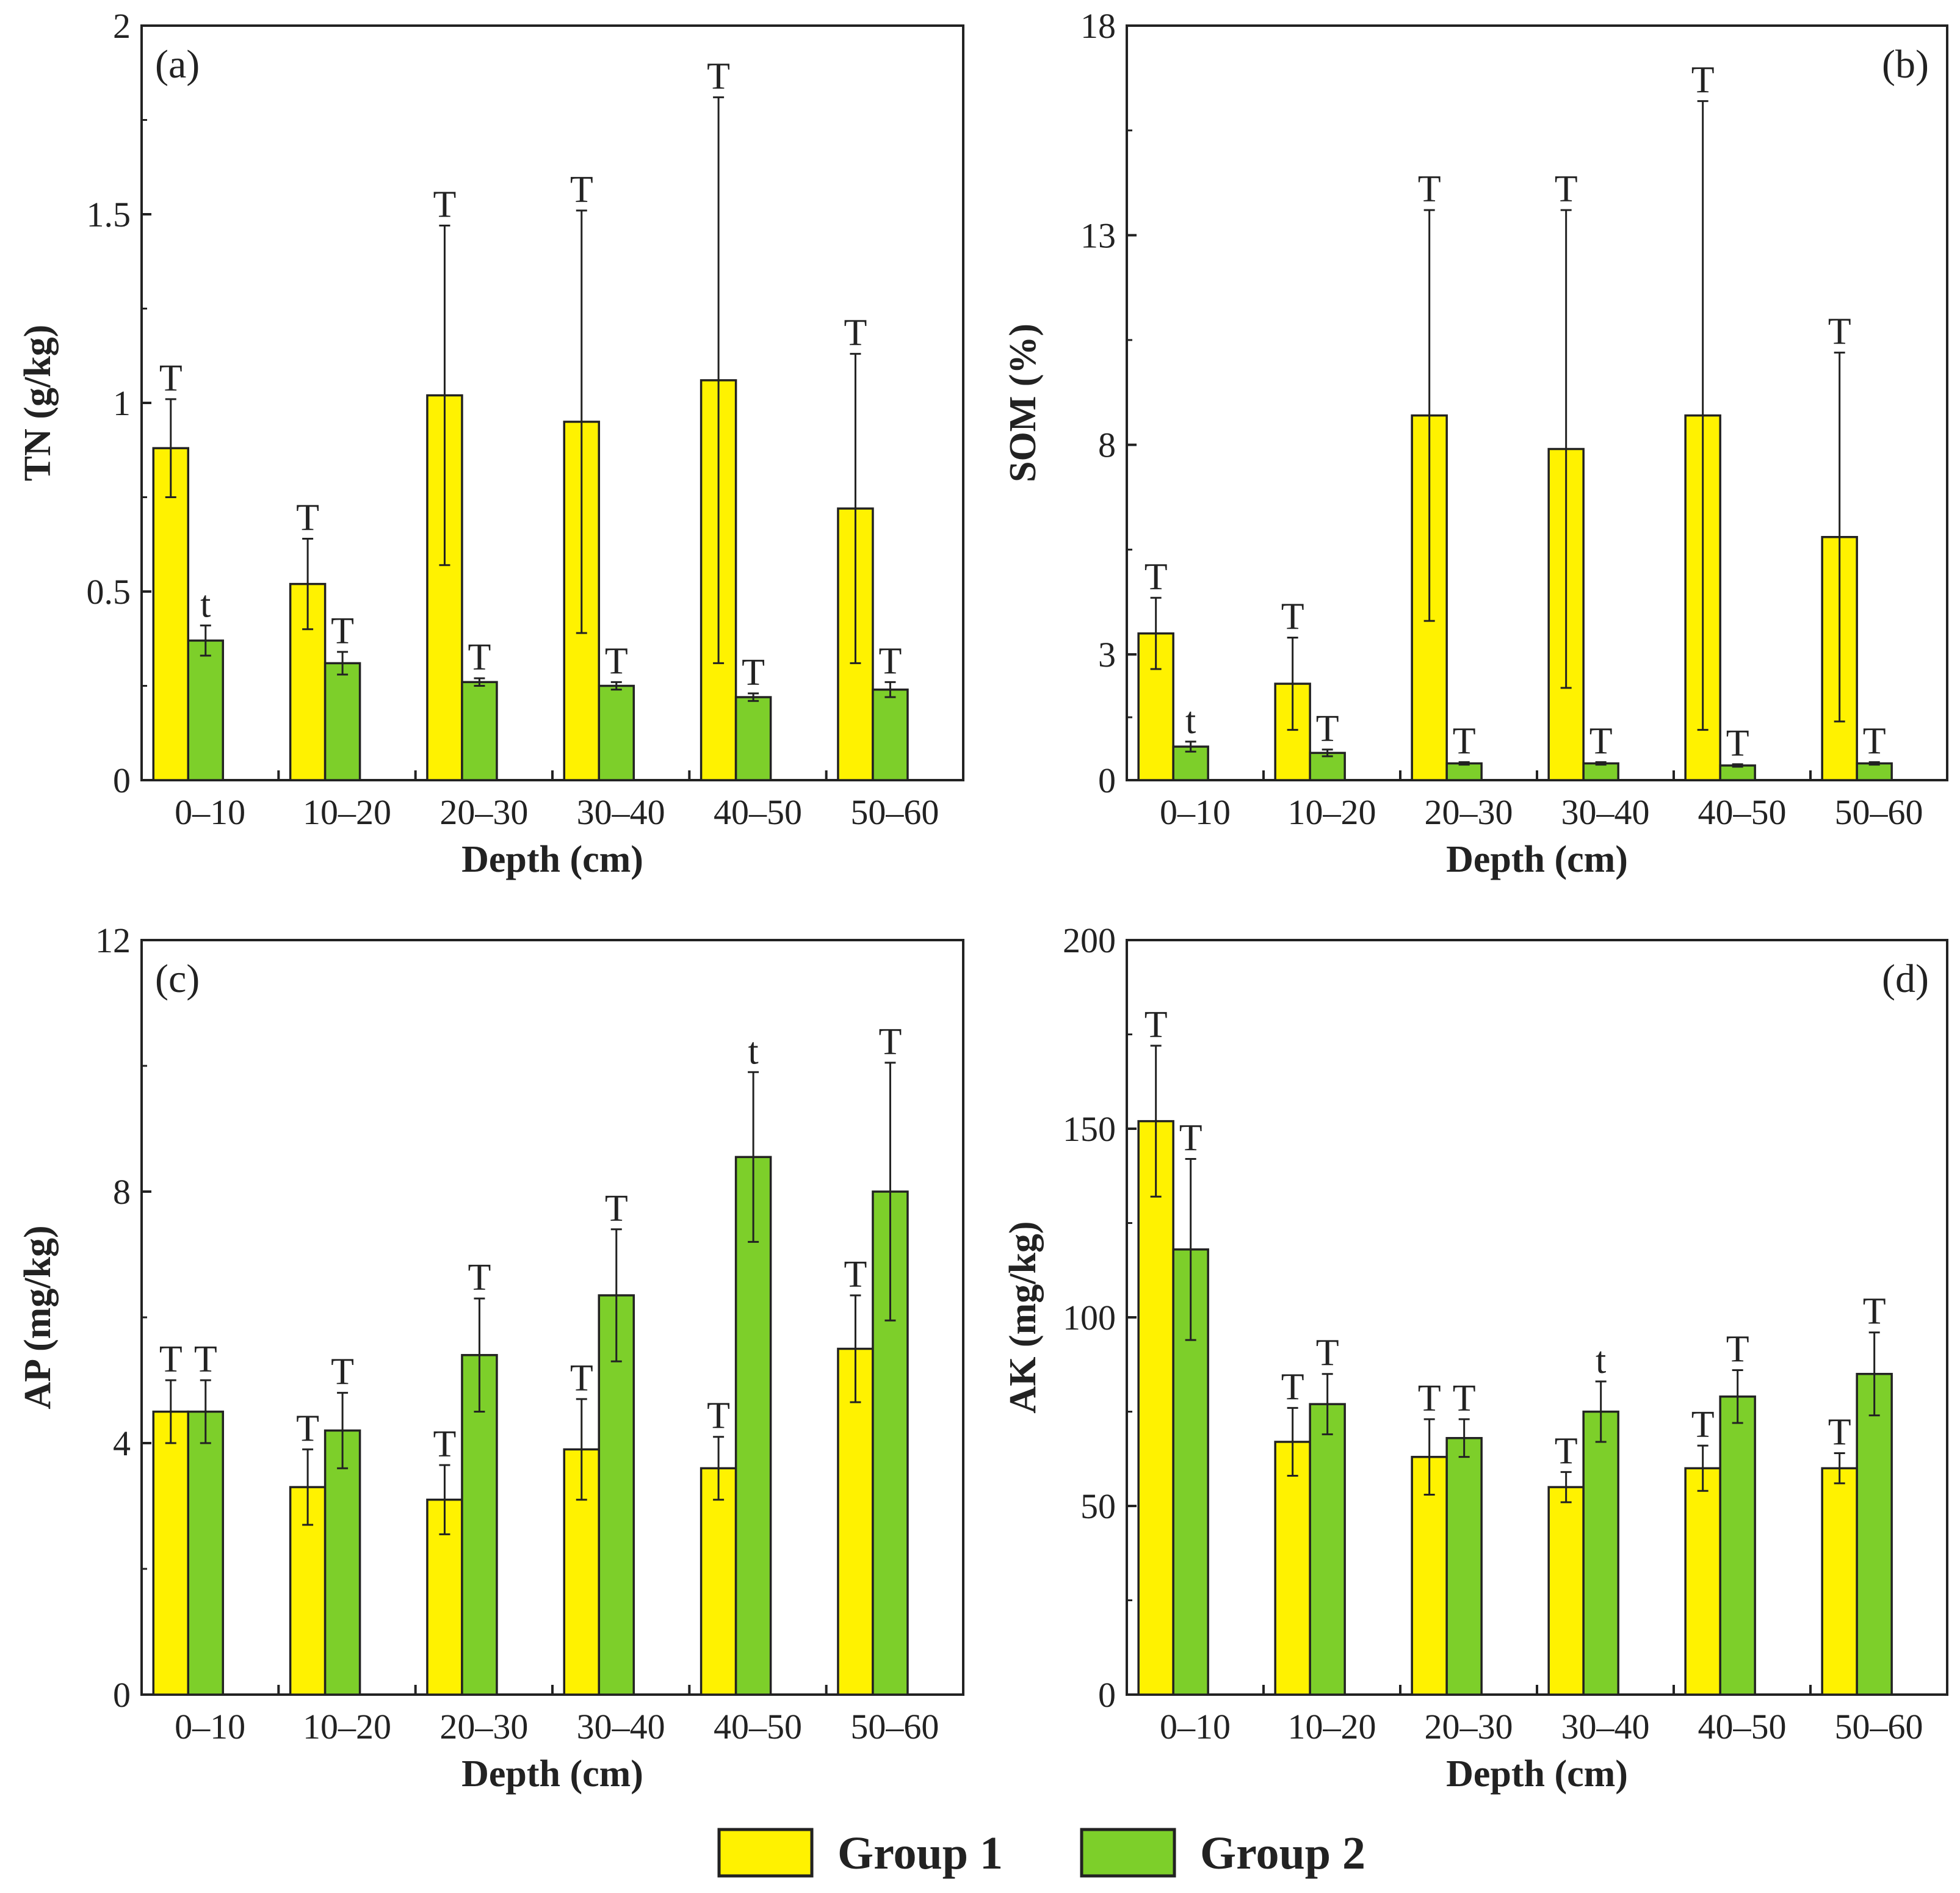  I want to click on legend-label-group-1: Group 1, so click(920, 1853).